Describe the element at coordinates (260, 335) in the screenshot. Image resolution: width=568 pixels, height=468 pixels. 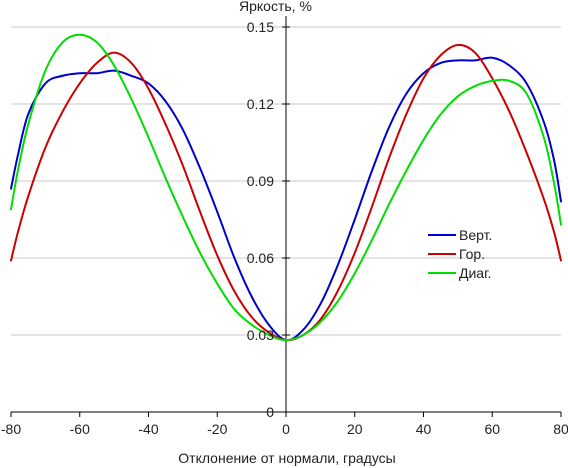
I see `y-tick-label: 0.03` at that location.